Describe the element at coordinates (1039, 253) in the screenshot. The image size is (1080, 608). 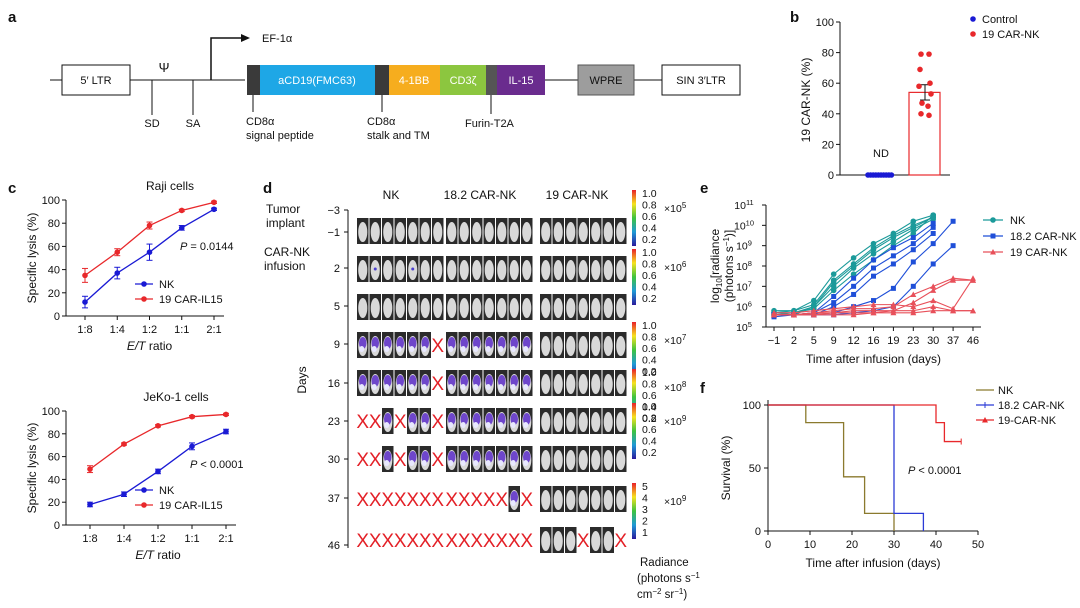
I see `legend-label: 19 CAR-NK` at that location.